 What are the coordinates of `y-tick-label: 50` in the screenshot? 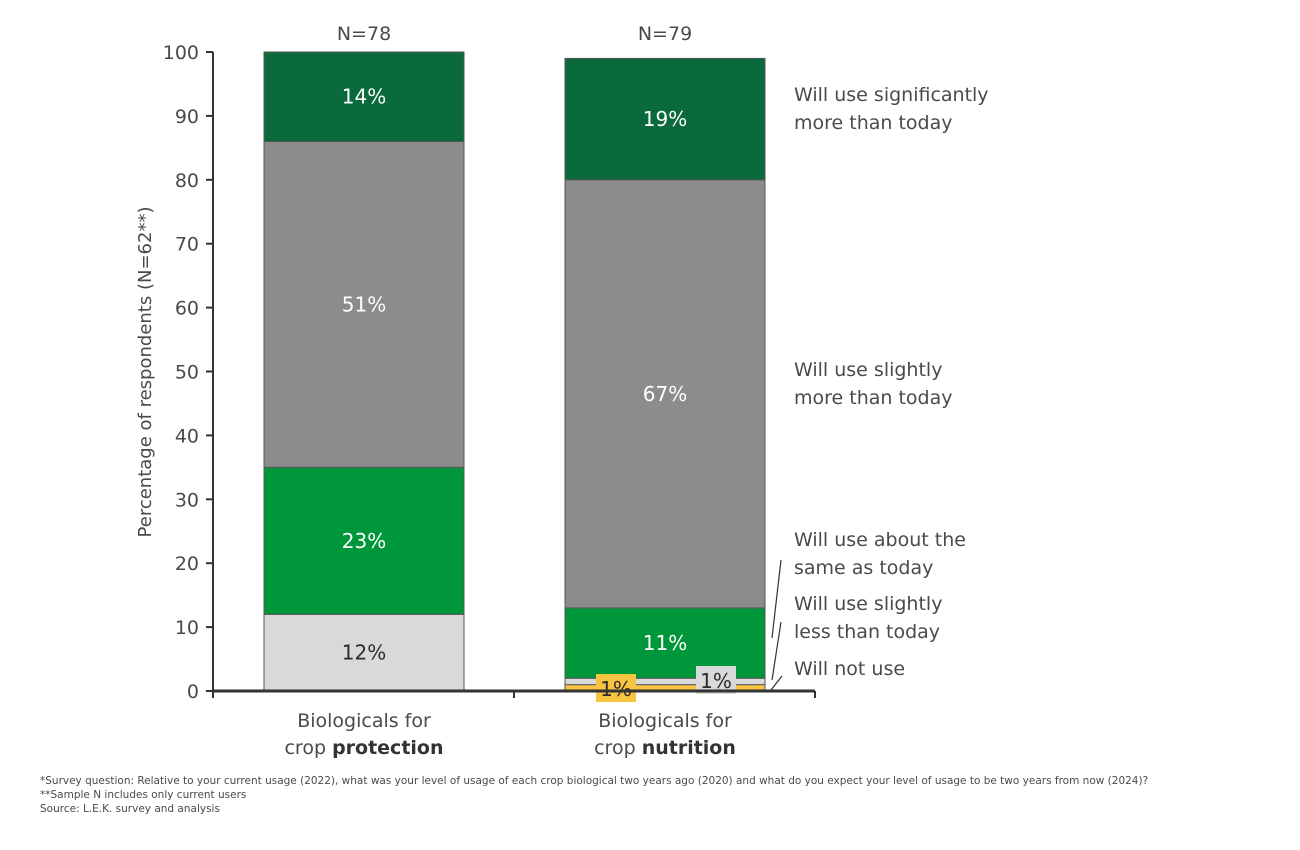 It's located at (187, 373).